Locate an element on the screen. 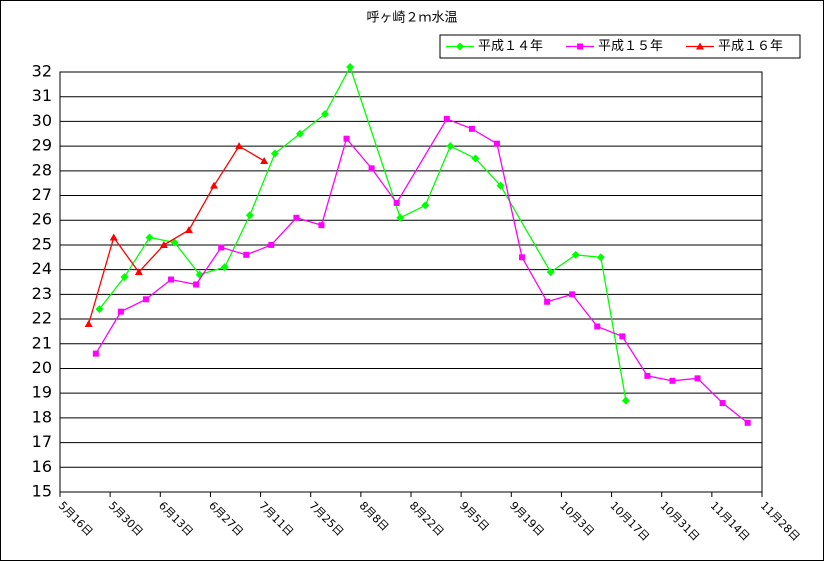 The image size is (824, 565). y-tick-label: 26 is located at coordinates (42, 219).